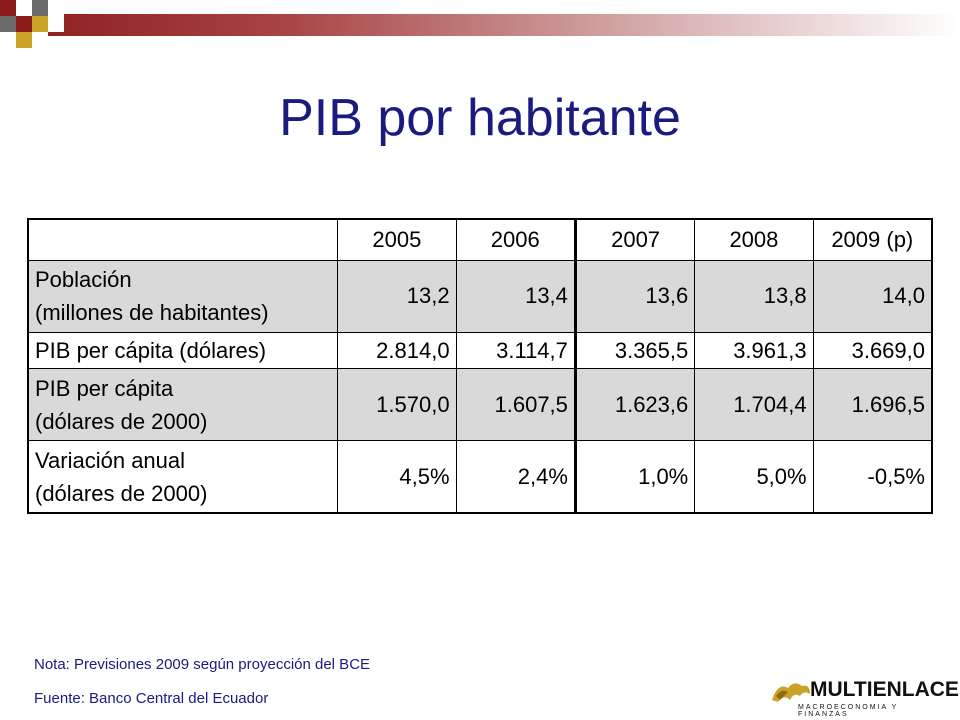 The width and height of the screenshot is (960, 720). Describe the element at coordinates (397, 296) in the screenshot. I see `table-cell: 13,2` at that location.